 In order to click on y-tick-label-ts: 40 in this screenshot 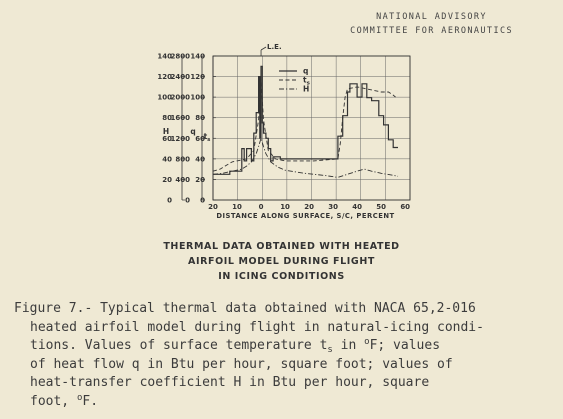, I will do `click(200, 159)`.